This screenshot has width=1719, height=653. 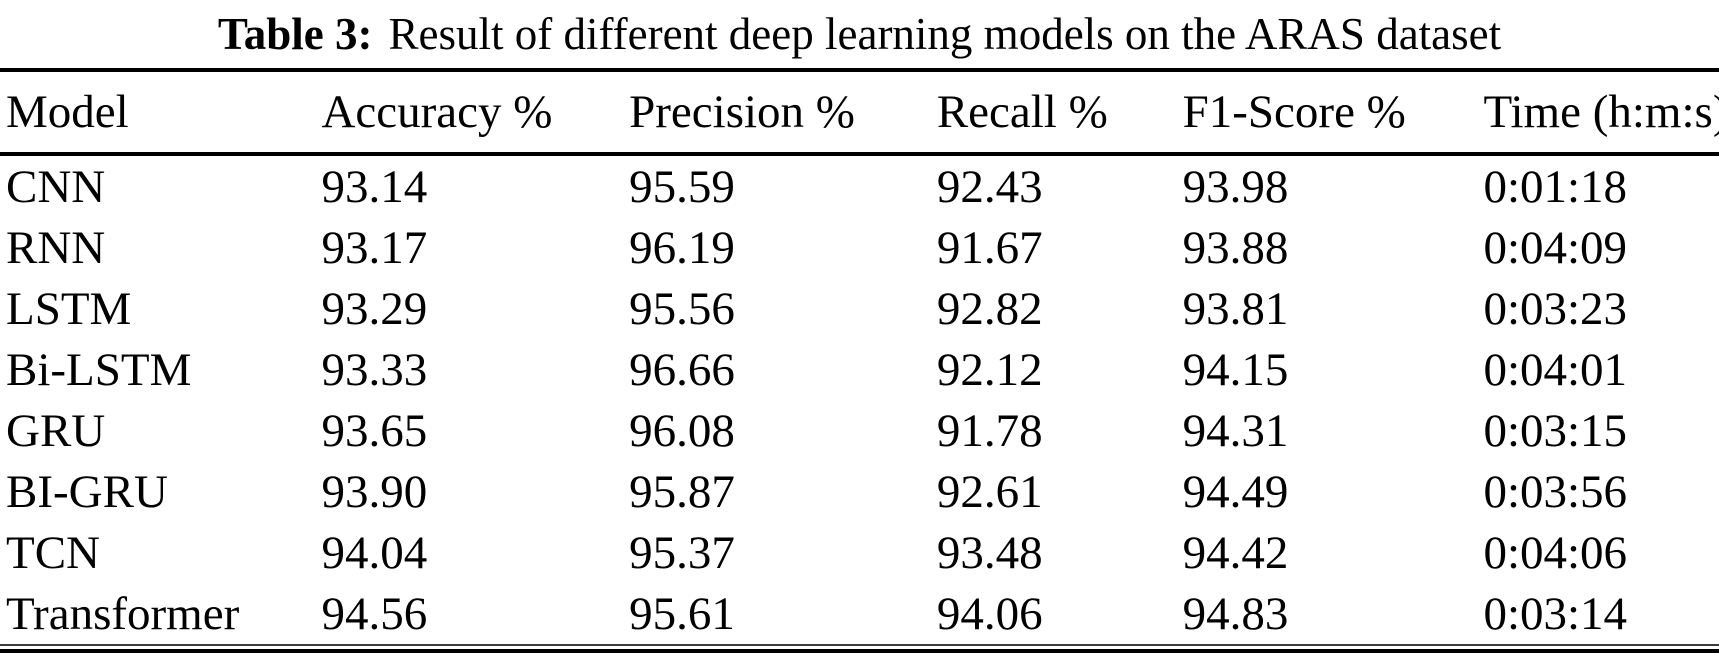 What do you see at coordinates (87, 491) in the screenshot?
I see `model-name-cell: BI-GRU` at bounding box center [87, 491].